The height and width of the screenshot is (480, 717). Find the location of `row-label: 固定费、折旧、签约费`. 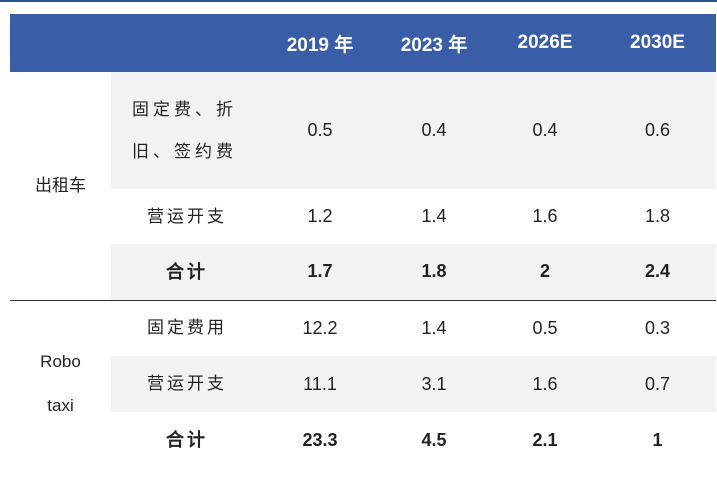

row-label: 固定费、折旧、签约费 is located at coordinates (187, 130).